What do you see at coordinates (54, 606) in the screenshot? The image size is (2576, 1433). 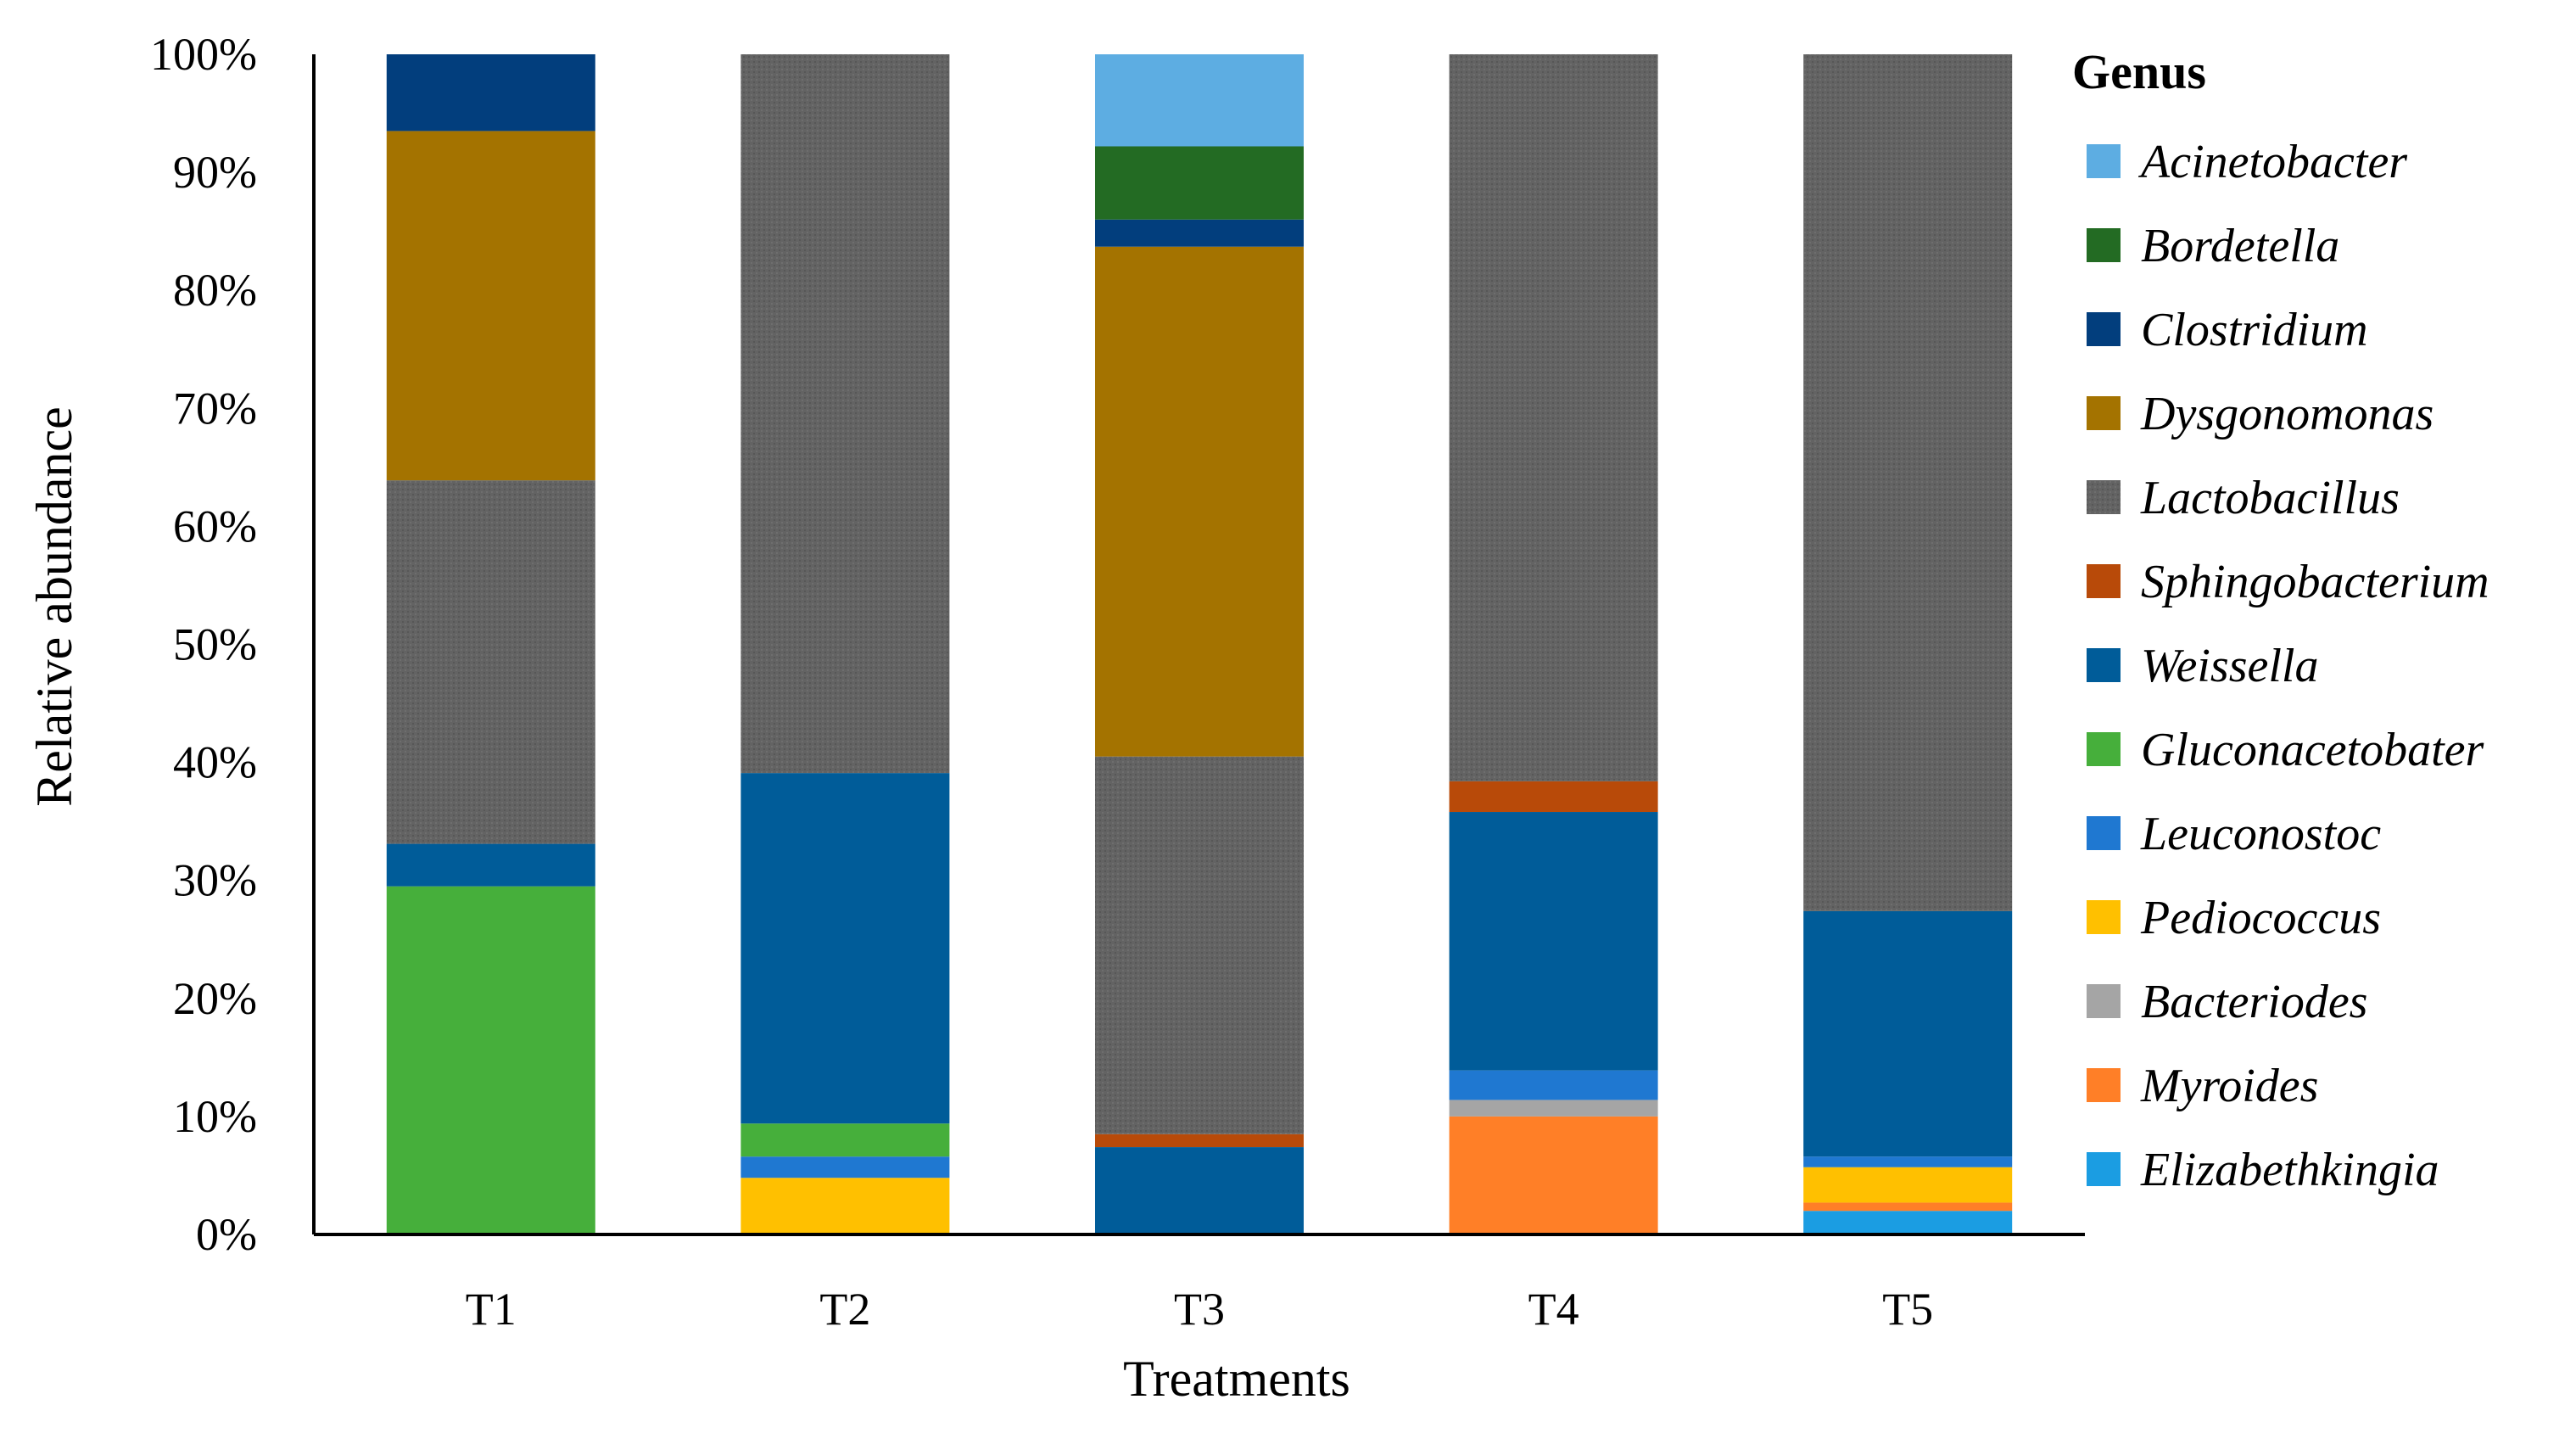 I see `y-axis-title: Relative abundance` at bounding box center [54, 606].